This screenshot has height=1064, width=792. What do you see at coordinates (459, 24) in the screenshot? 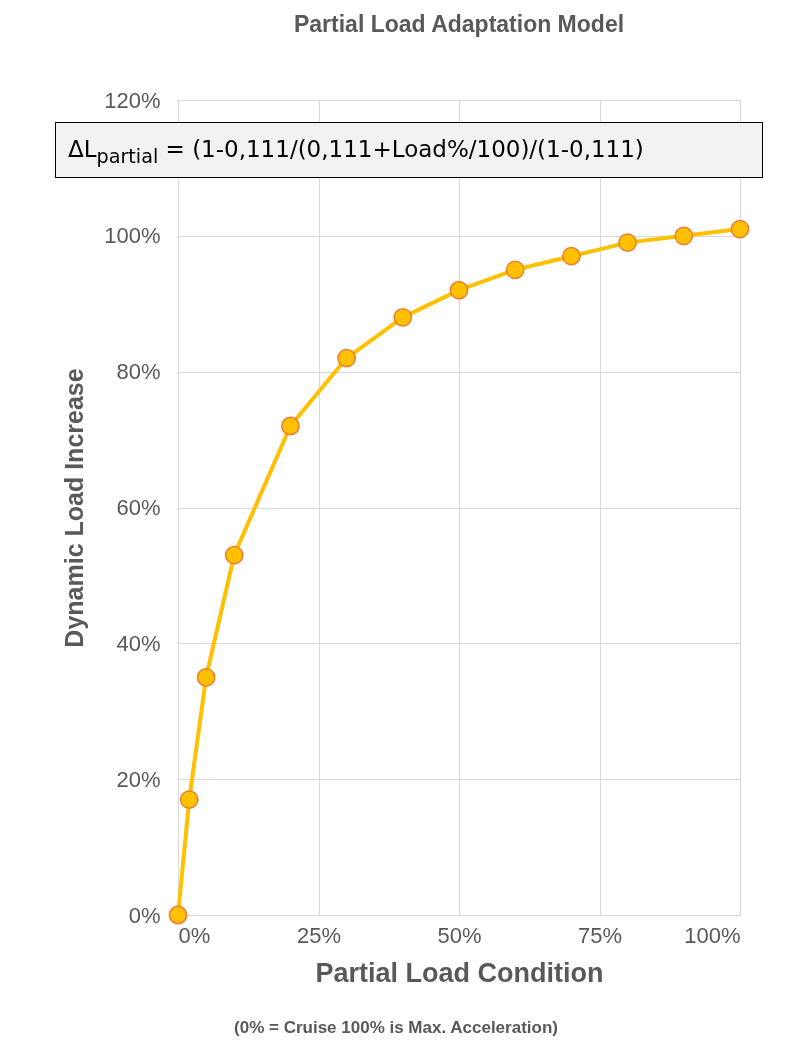
I see `chart-title: Partial Load Adaptation Model` at bounding box center [459, 24].